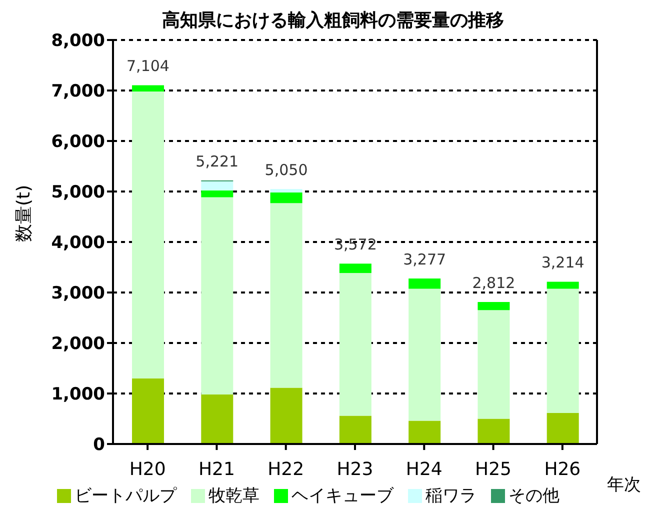 The width and height of the screenshot is (666, 517). What do you see at coordinates (342, 496) in the screenshot?
I see `legend-label: ヘイキューブ` at bounding box center [342, 496].